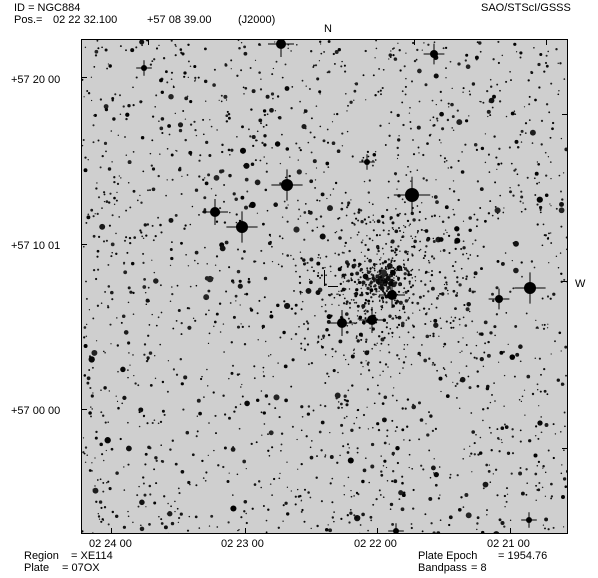 This screenshot has width=598, height=578. What do you see at coordinates (37, 568) in the screenshot?
I see `plate-label: Plate` at bounding box center [37, 568].